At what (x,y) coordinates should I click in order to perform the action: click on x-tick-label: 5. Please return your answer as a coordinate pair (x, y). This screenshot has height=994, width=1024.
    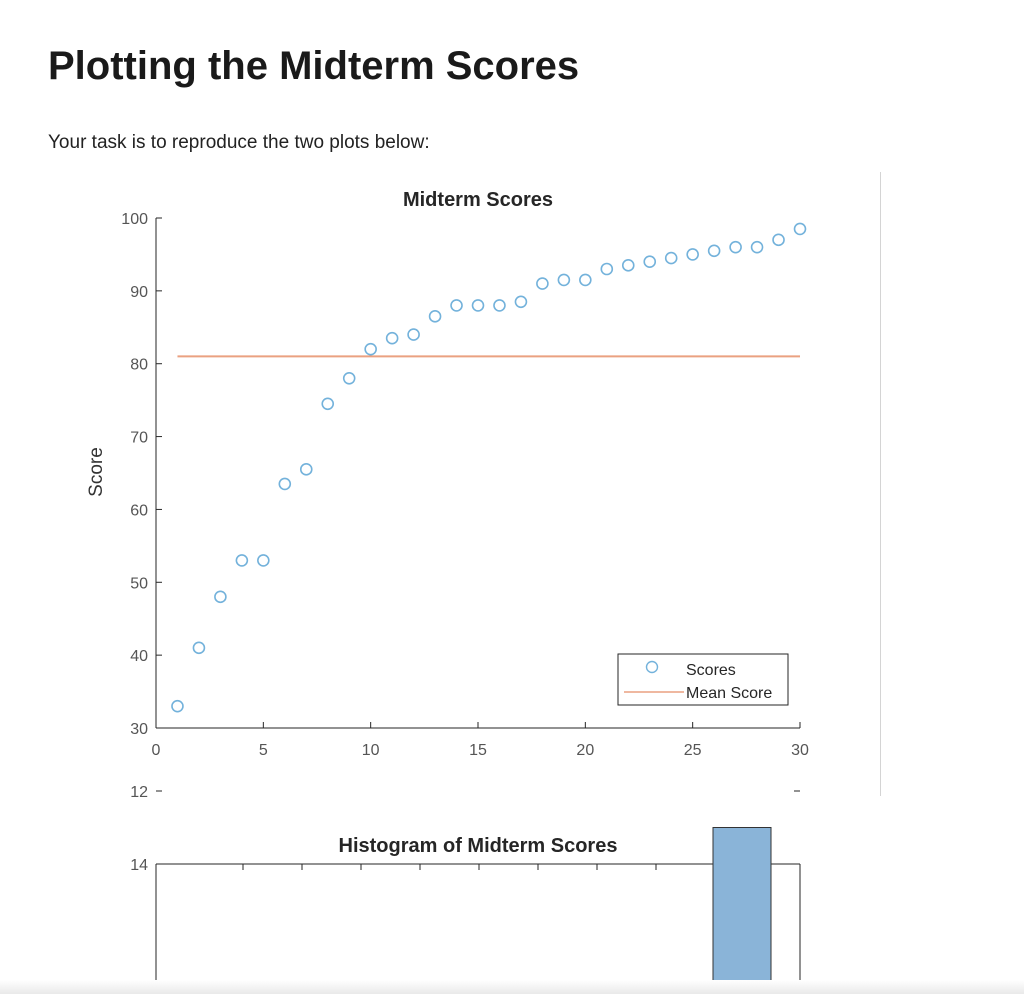
    Looking at the image, I should click on (263, 750).